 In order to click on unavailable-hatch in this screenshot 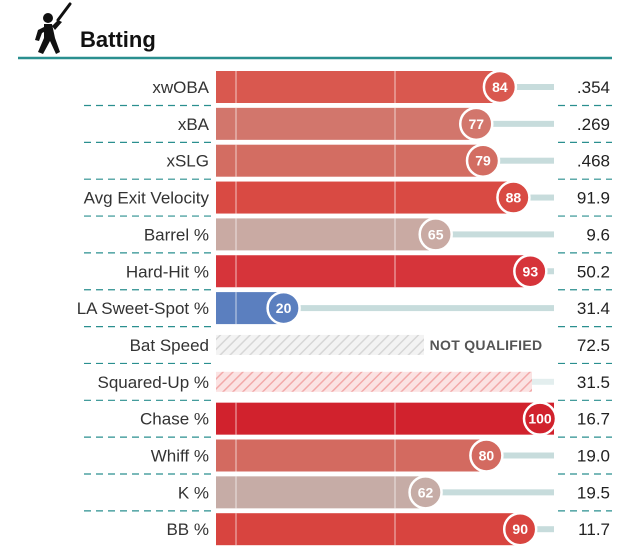, I will do `click(374, 381)`.